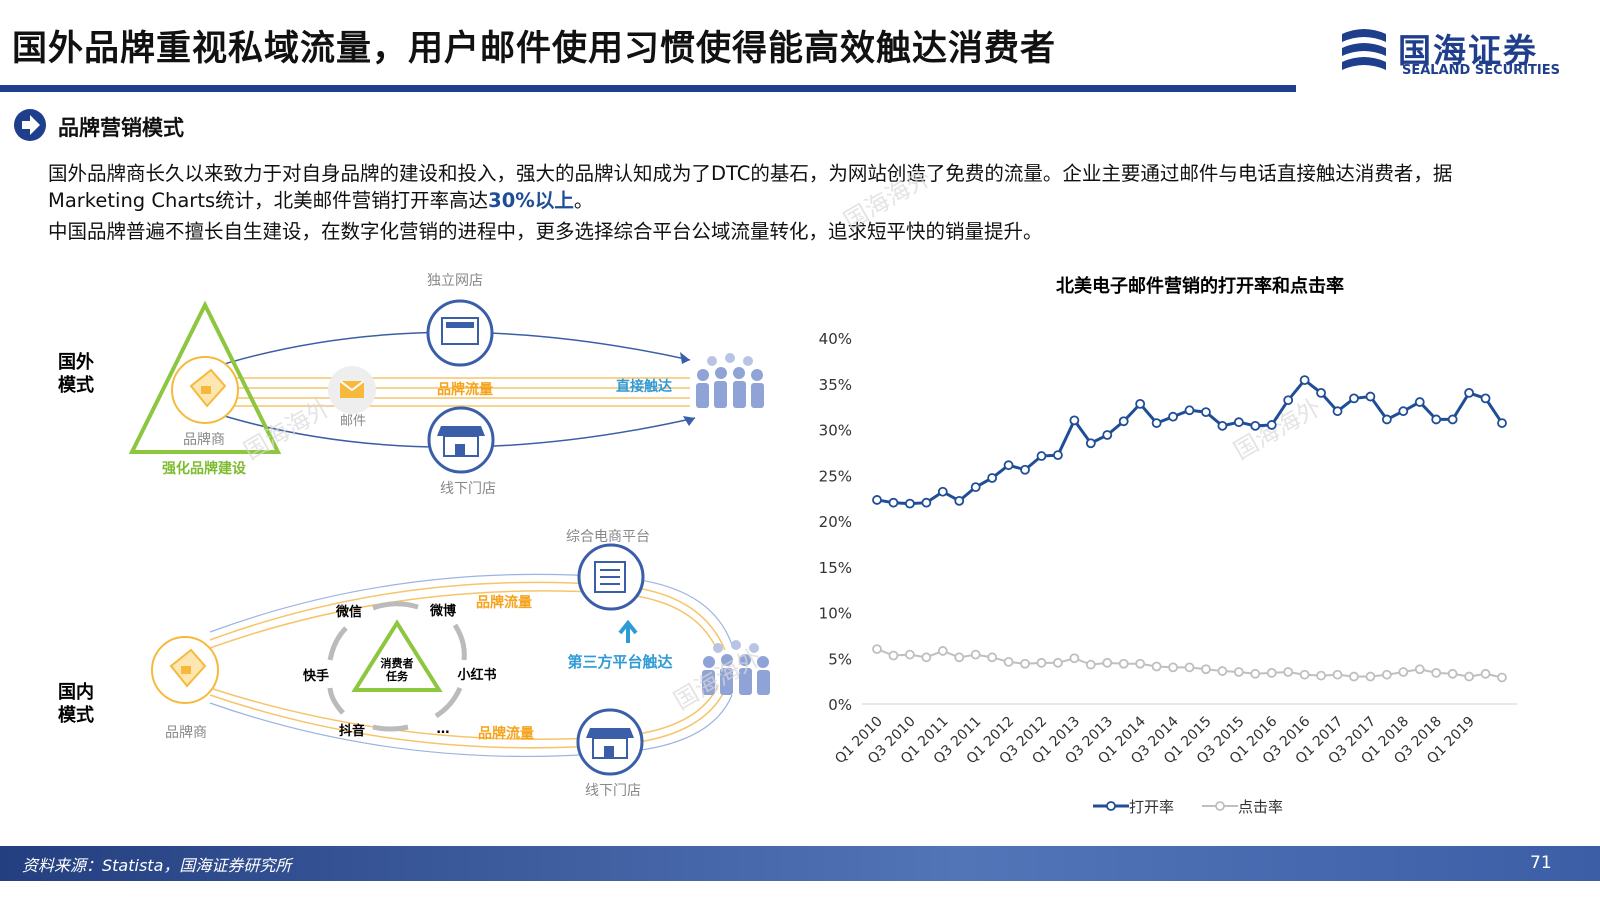  What do you see at coordinates (835, 522) in the screenshot?
I see `y-tick-label: 20%` at bounding box center [835, 522].